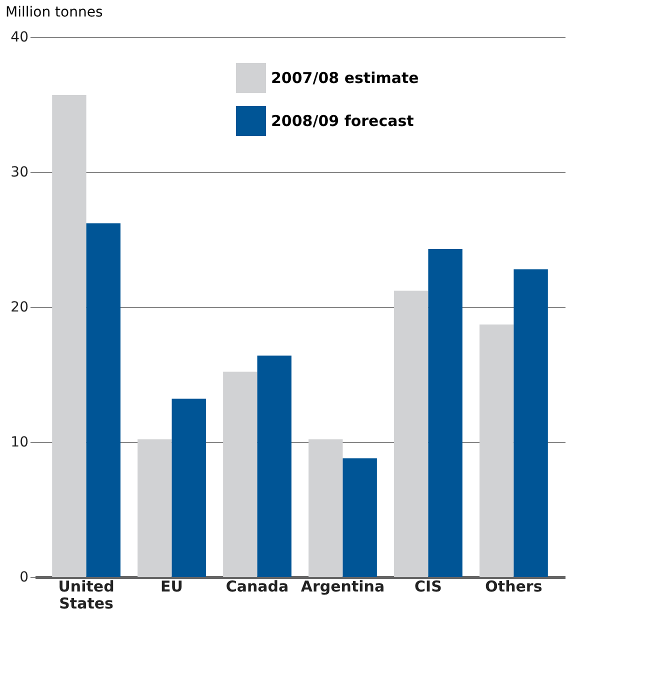 The height and width of the screenshot is (684, 662). I want to click on x-tick-label: CIS, so click(428, 587).